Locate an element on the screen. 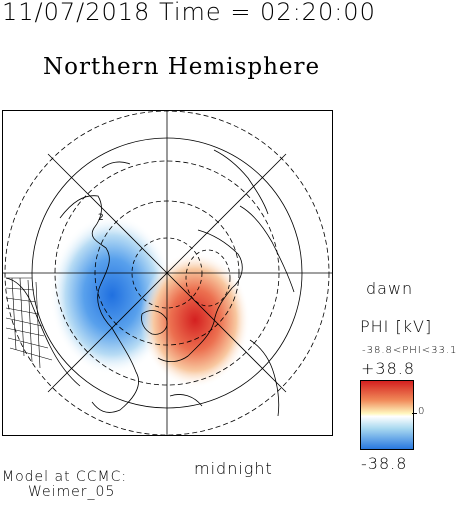 This screenshot has width=470, height=508. dawn-label: dawn is located at coordinates (390, 288).